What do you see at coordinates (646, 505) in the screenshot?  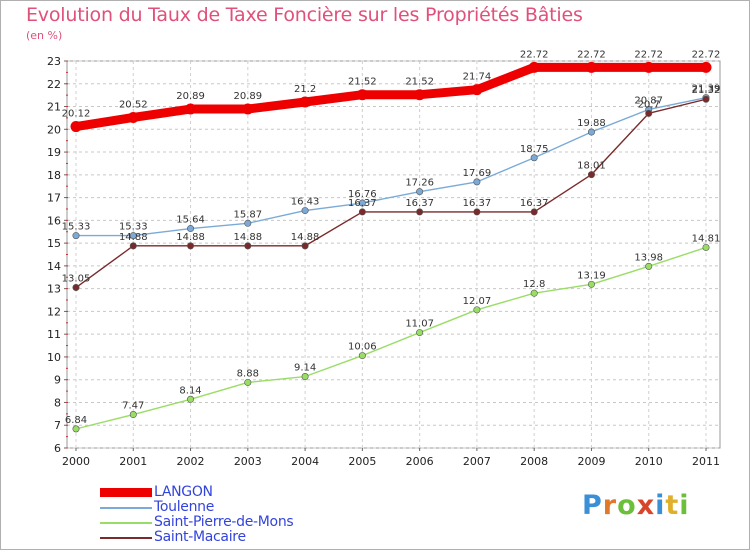 I see `logo-letter: x` at bounding box center [646, 505].